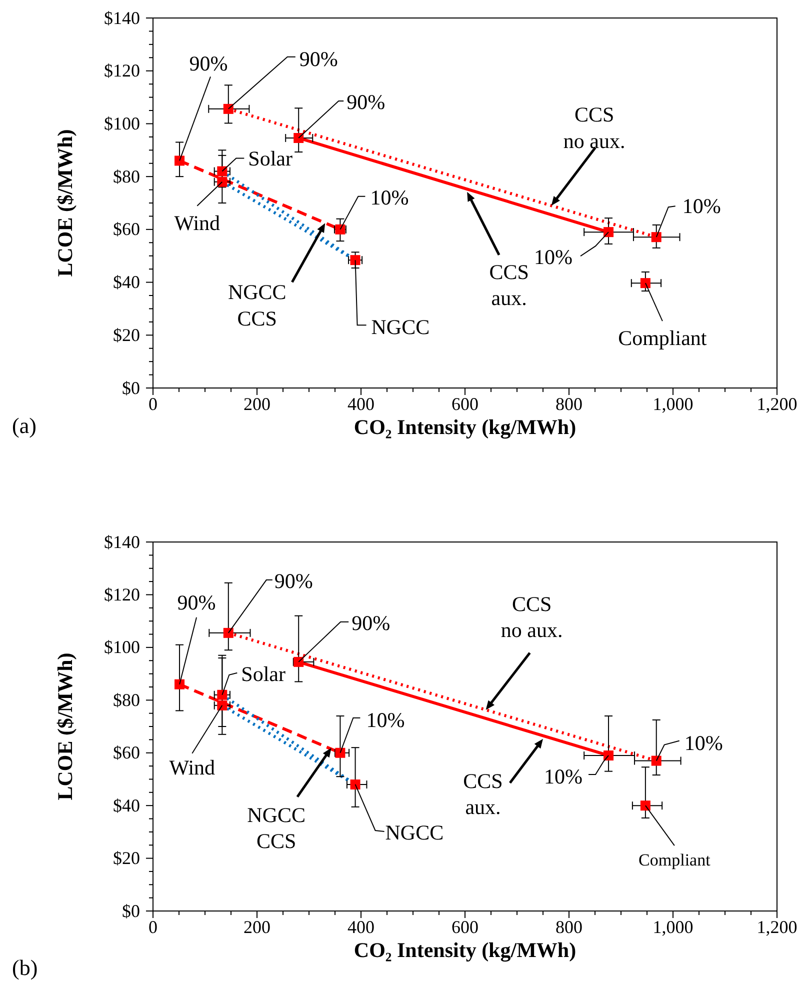 The height and width of the screenshot is (993, 799). Describe the element at coordinates (24, 425) in the screenshot. I see `text: (a)` at that location.